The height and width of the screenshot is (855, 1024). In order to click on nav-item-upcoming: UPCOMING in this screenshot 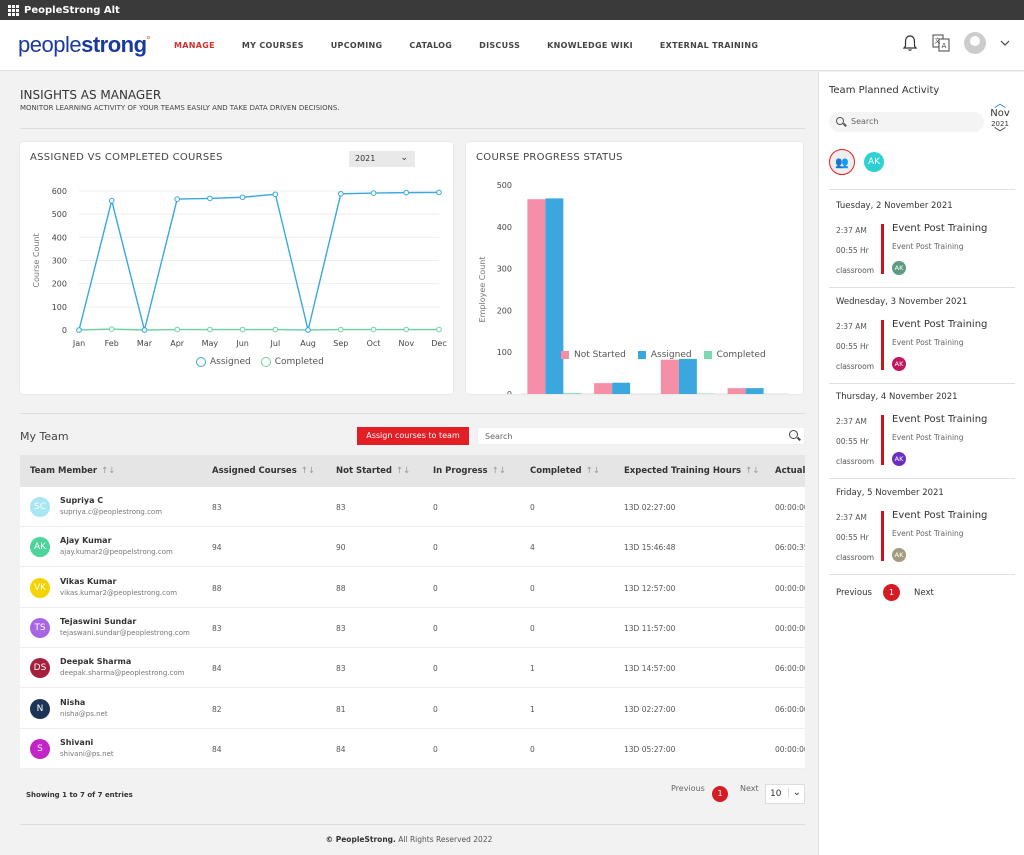, I will do `click(356, 45)`.